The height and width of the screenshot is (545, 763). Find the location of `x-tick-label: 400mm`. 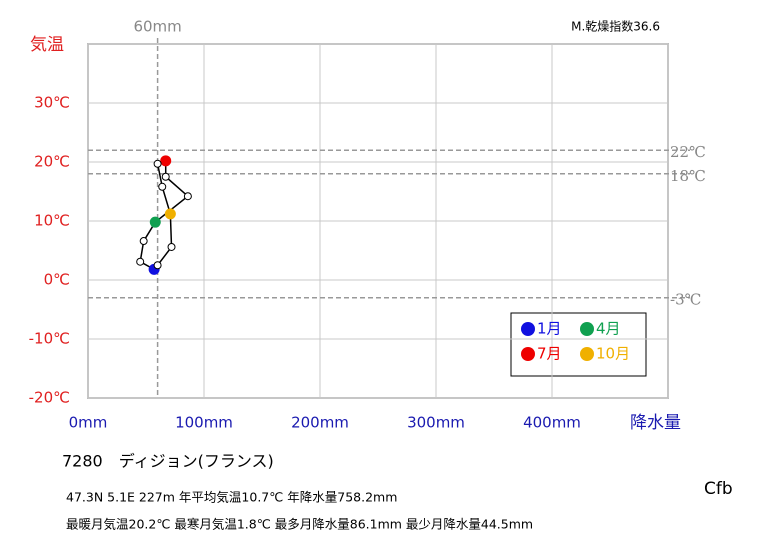

x-tick-label: 400mm is located at coordinates (552, 423).